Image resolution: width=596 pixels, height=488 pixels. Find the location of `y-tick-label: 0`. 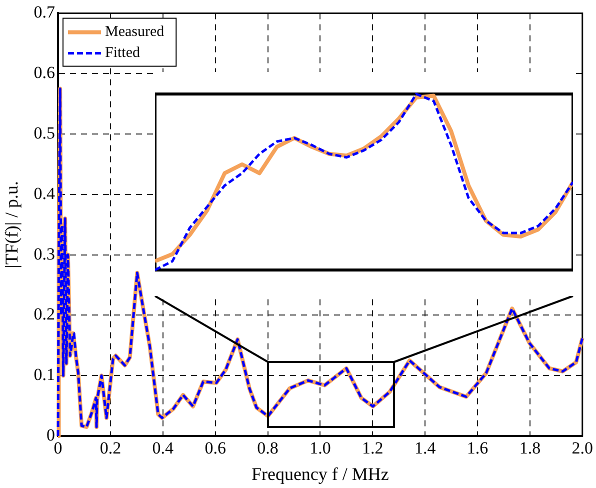

y-tick-label: 0 is located at coordinates (50, 434).